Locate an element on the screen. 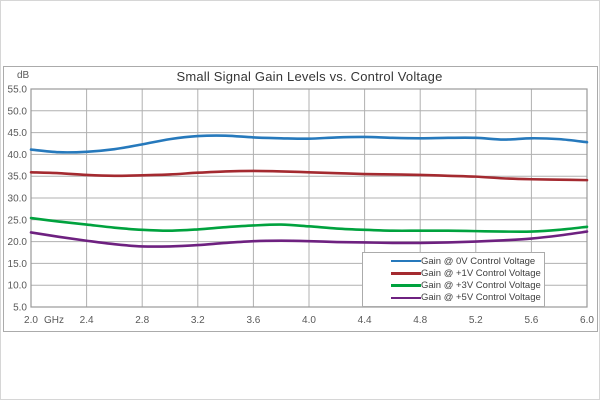 The height and width of the screenshot is (400, 600). y-tick-label: 30.0 is located at coordinates (18, 199).